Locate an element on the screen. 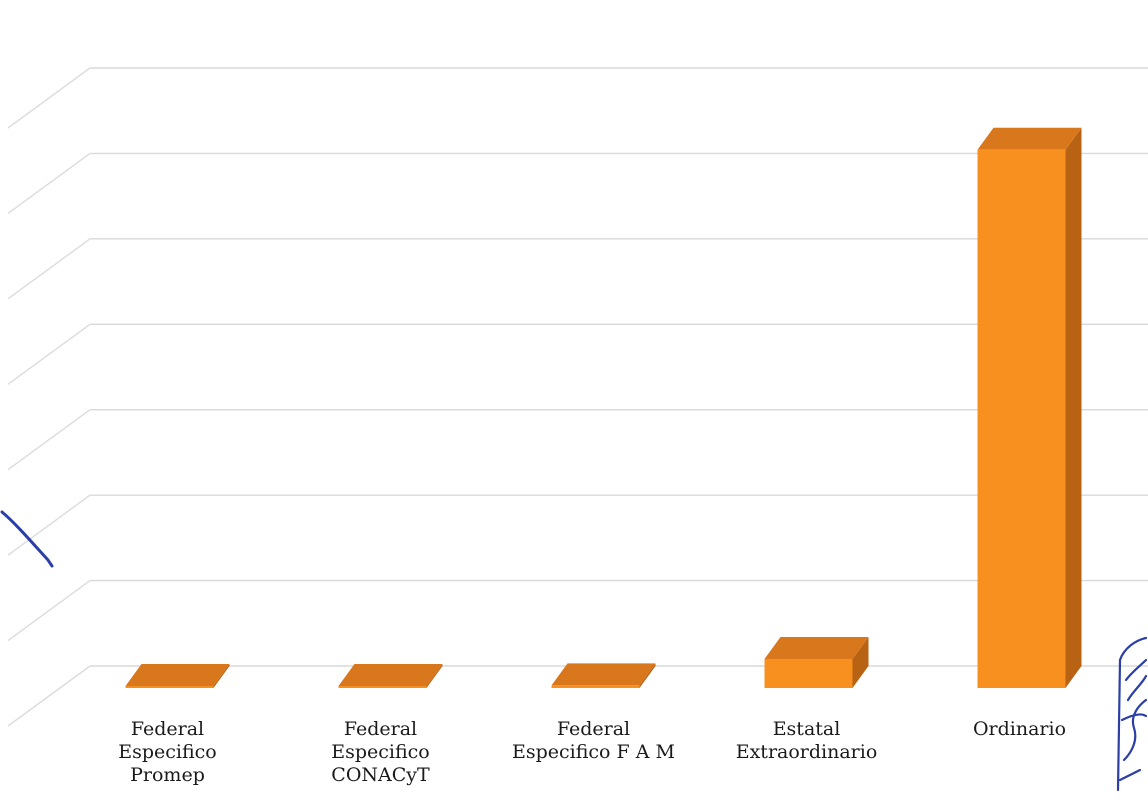  category-label: Federal Especifico Promep is located at coordinates (167, 752).